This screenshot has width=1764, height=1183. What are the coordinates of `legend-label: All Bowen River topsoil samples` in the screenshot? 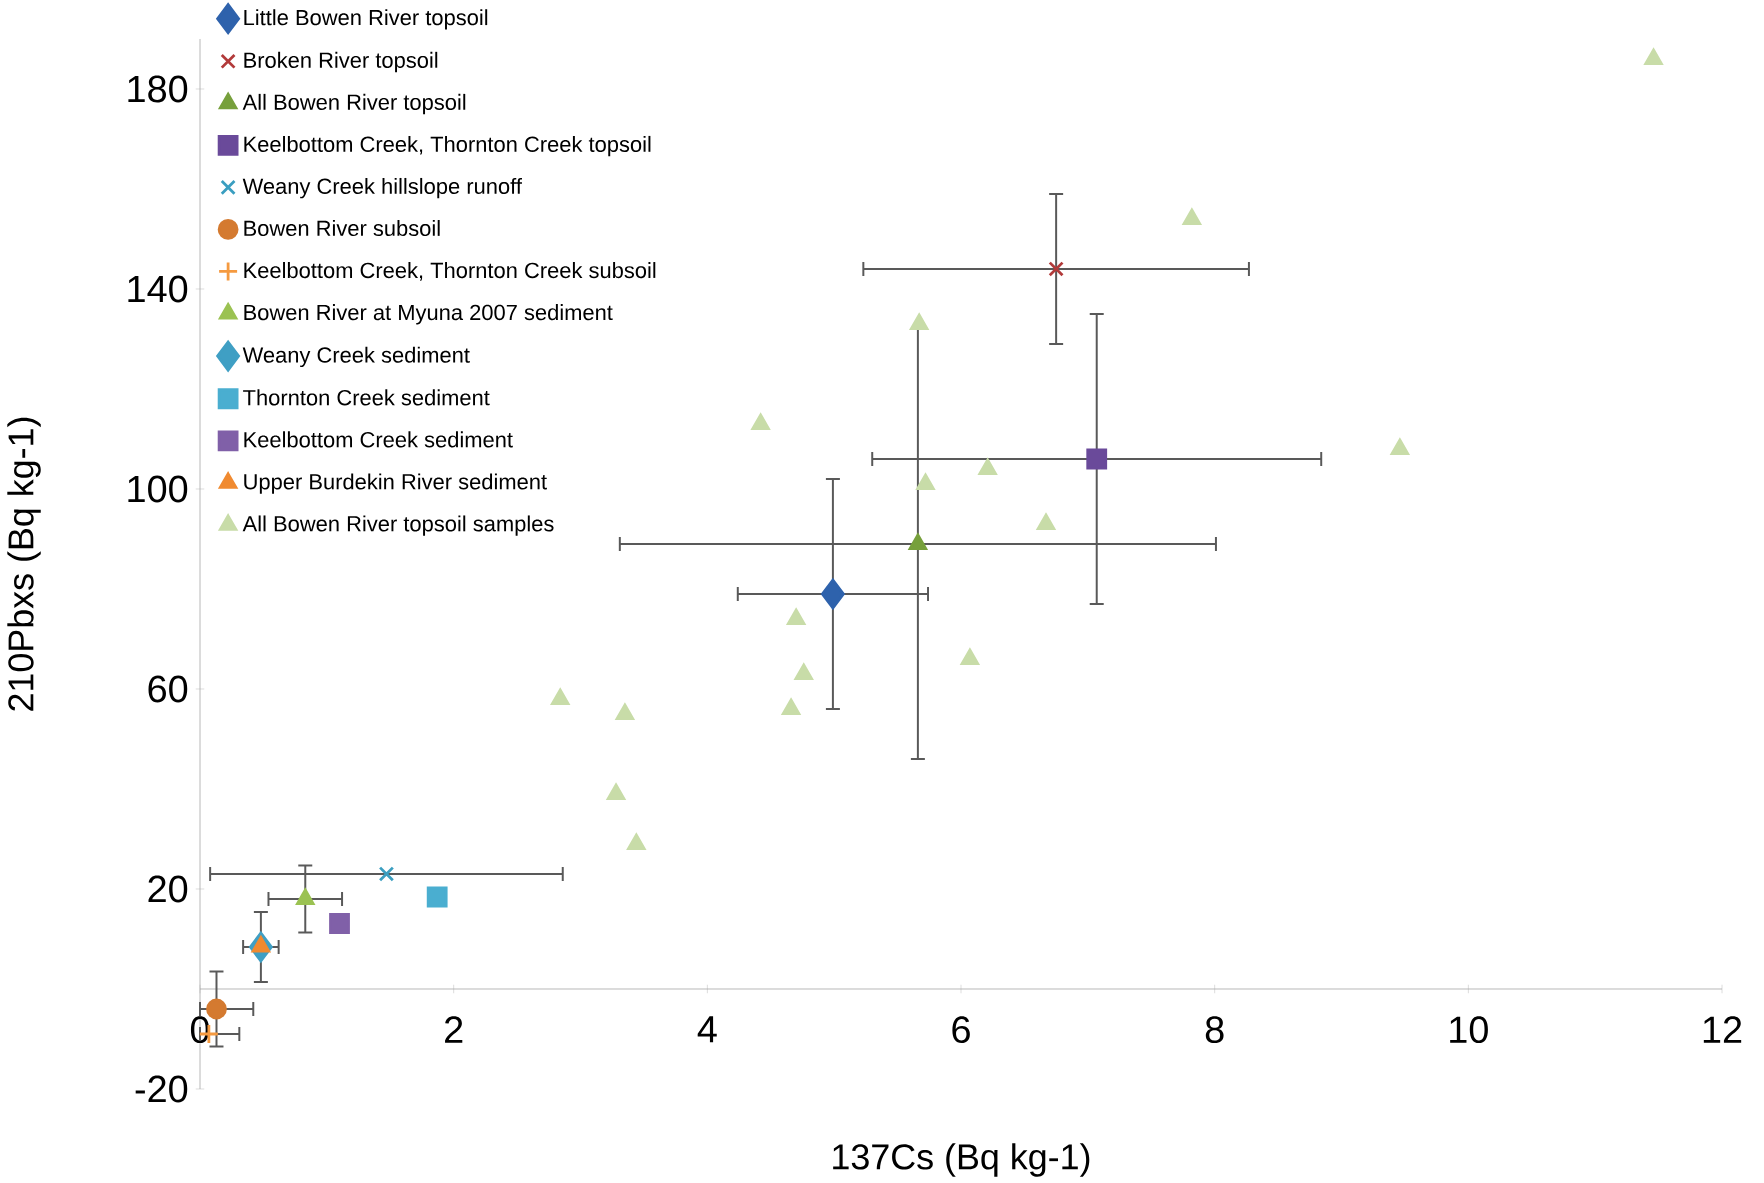 It's located at (398, 525).